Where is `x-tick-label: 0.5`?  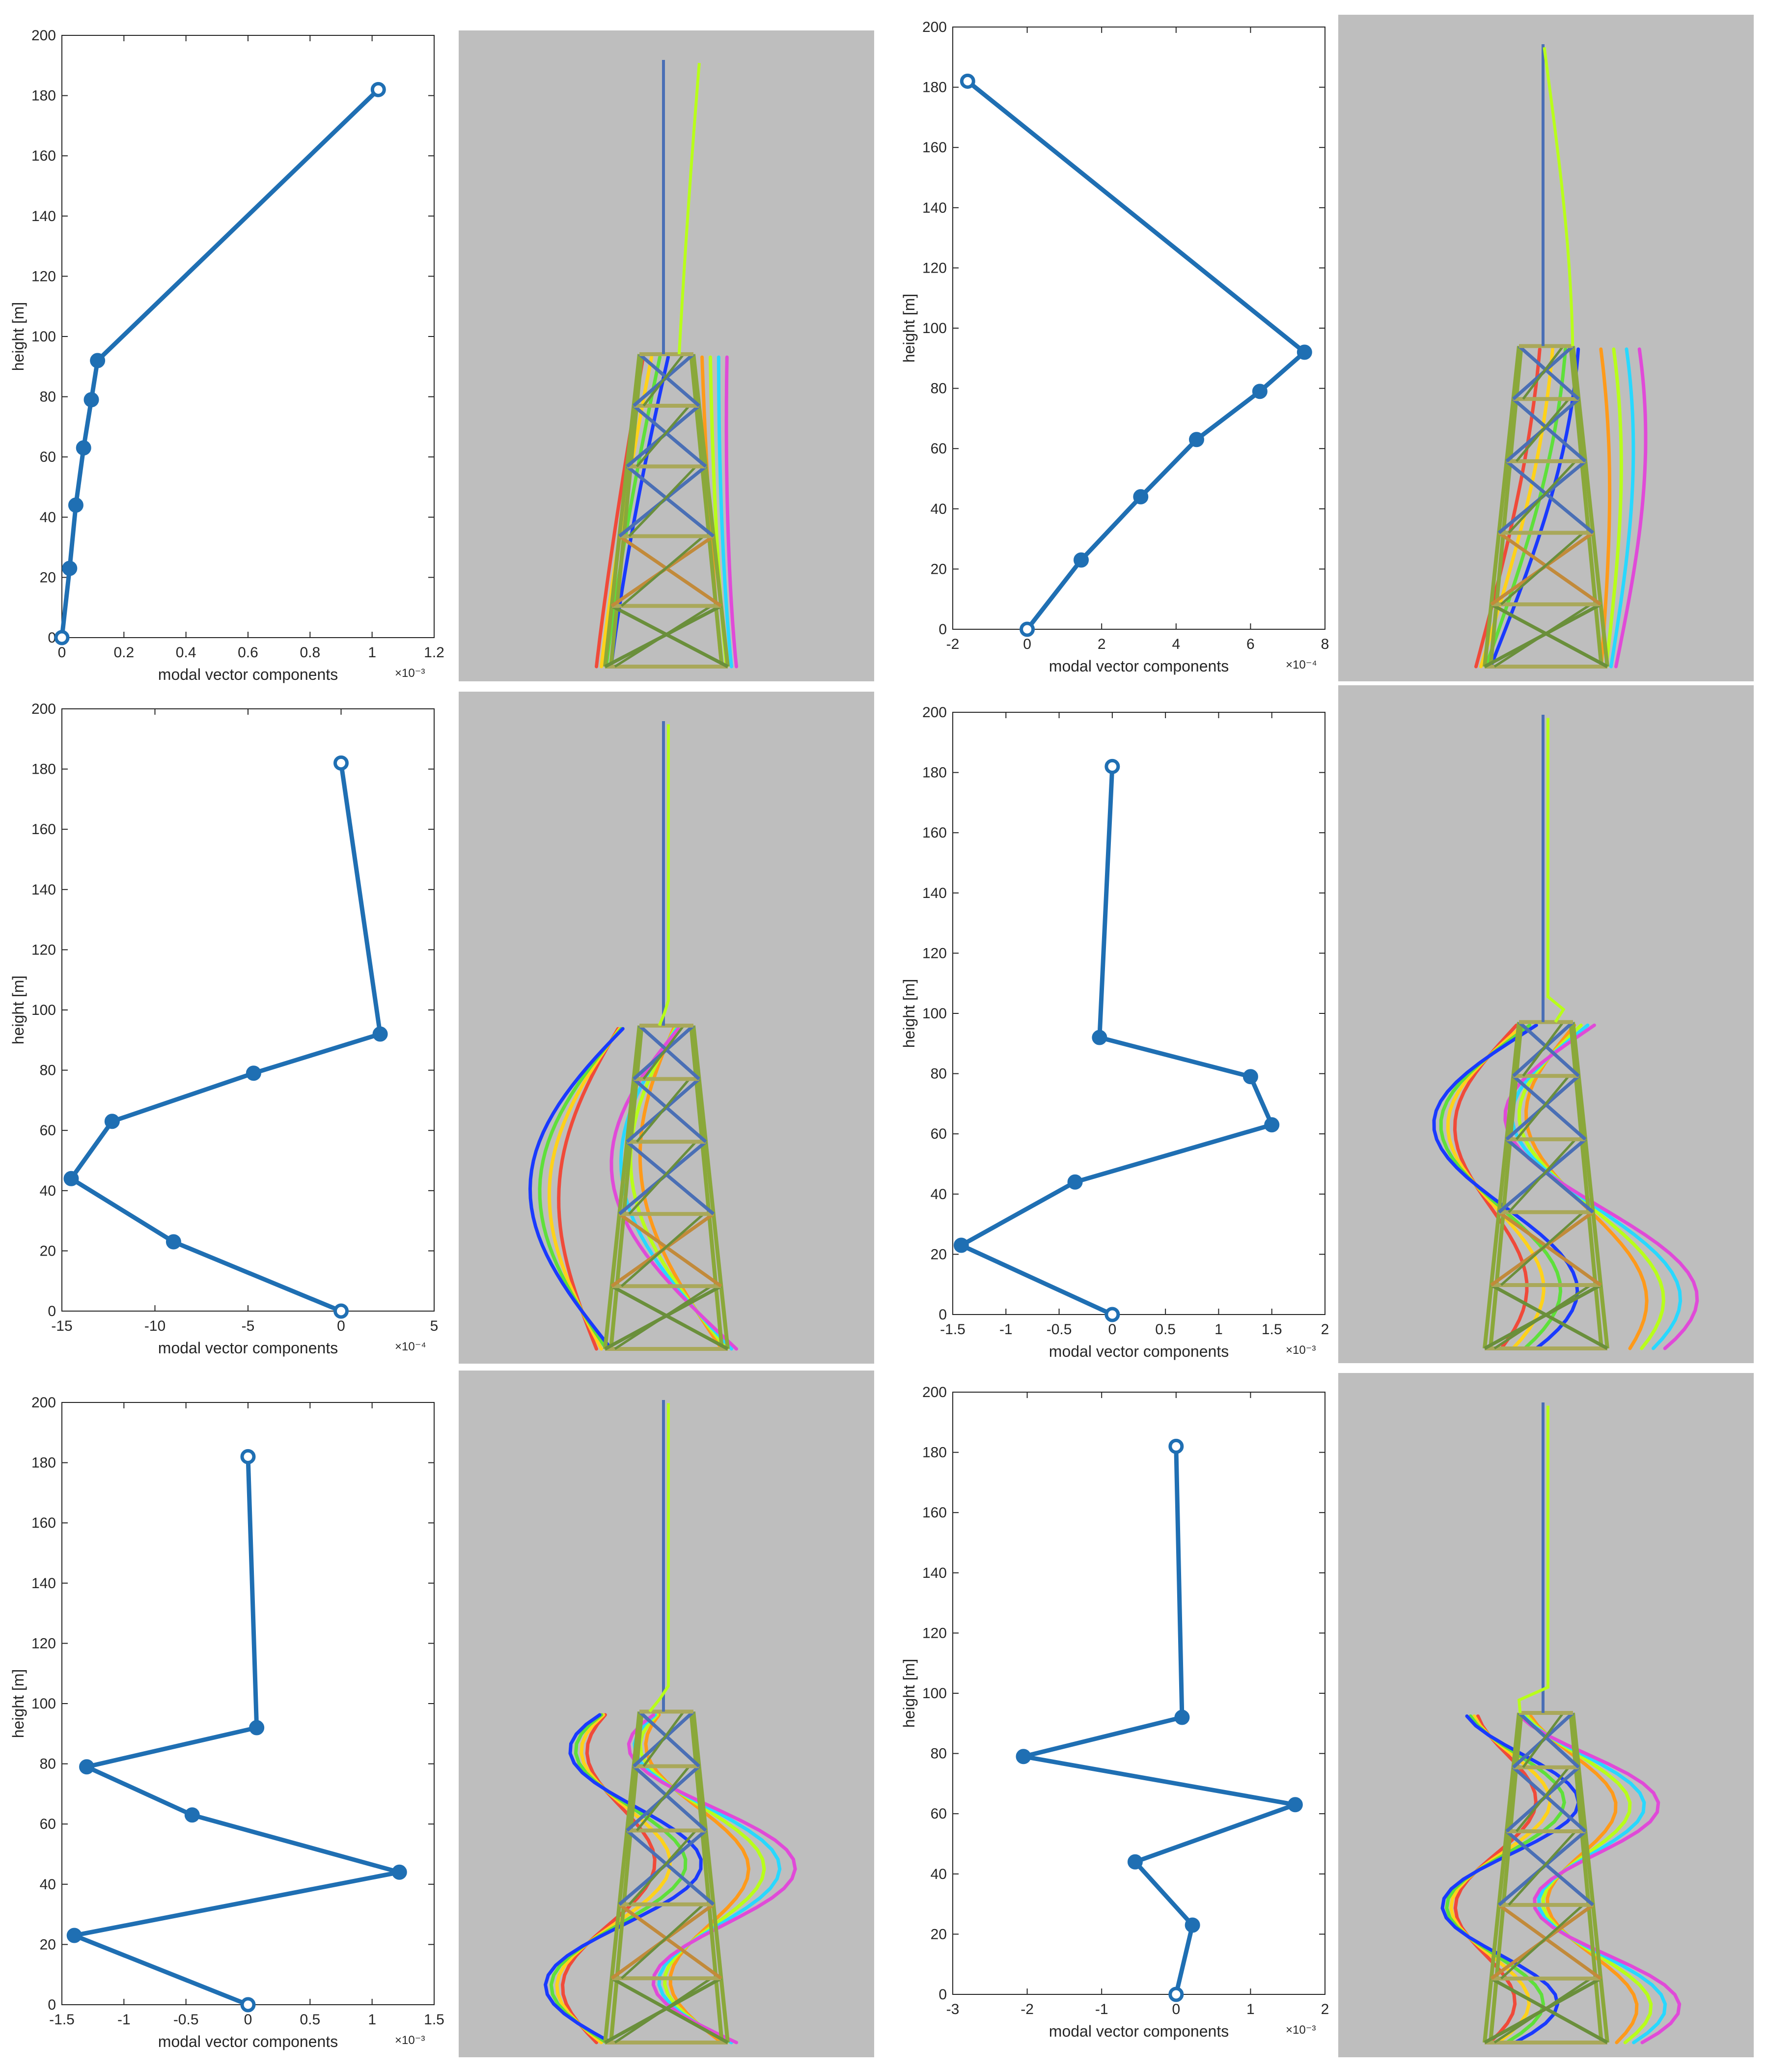 x-tick-label: 0.5 is located at coordinates (310, 2020).